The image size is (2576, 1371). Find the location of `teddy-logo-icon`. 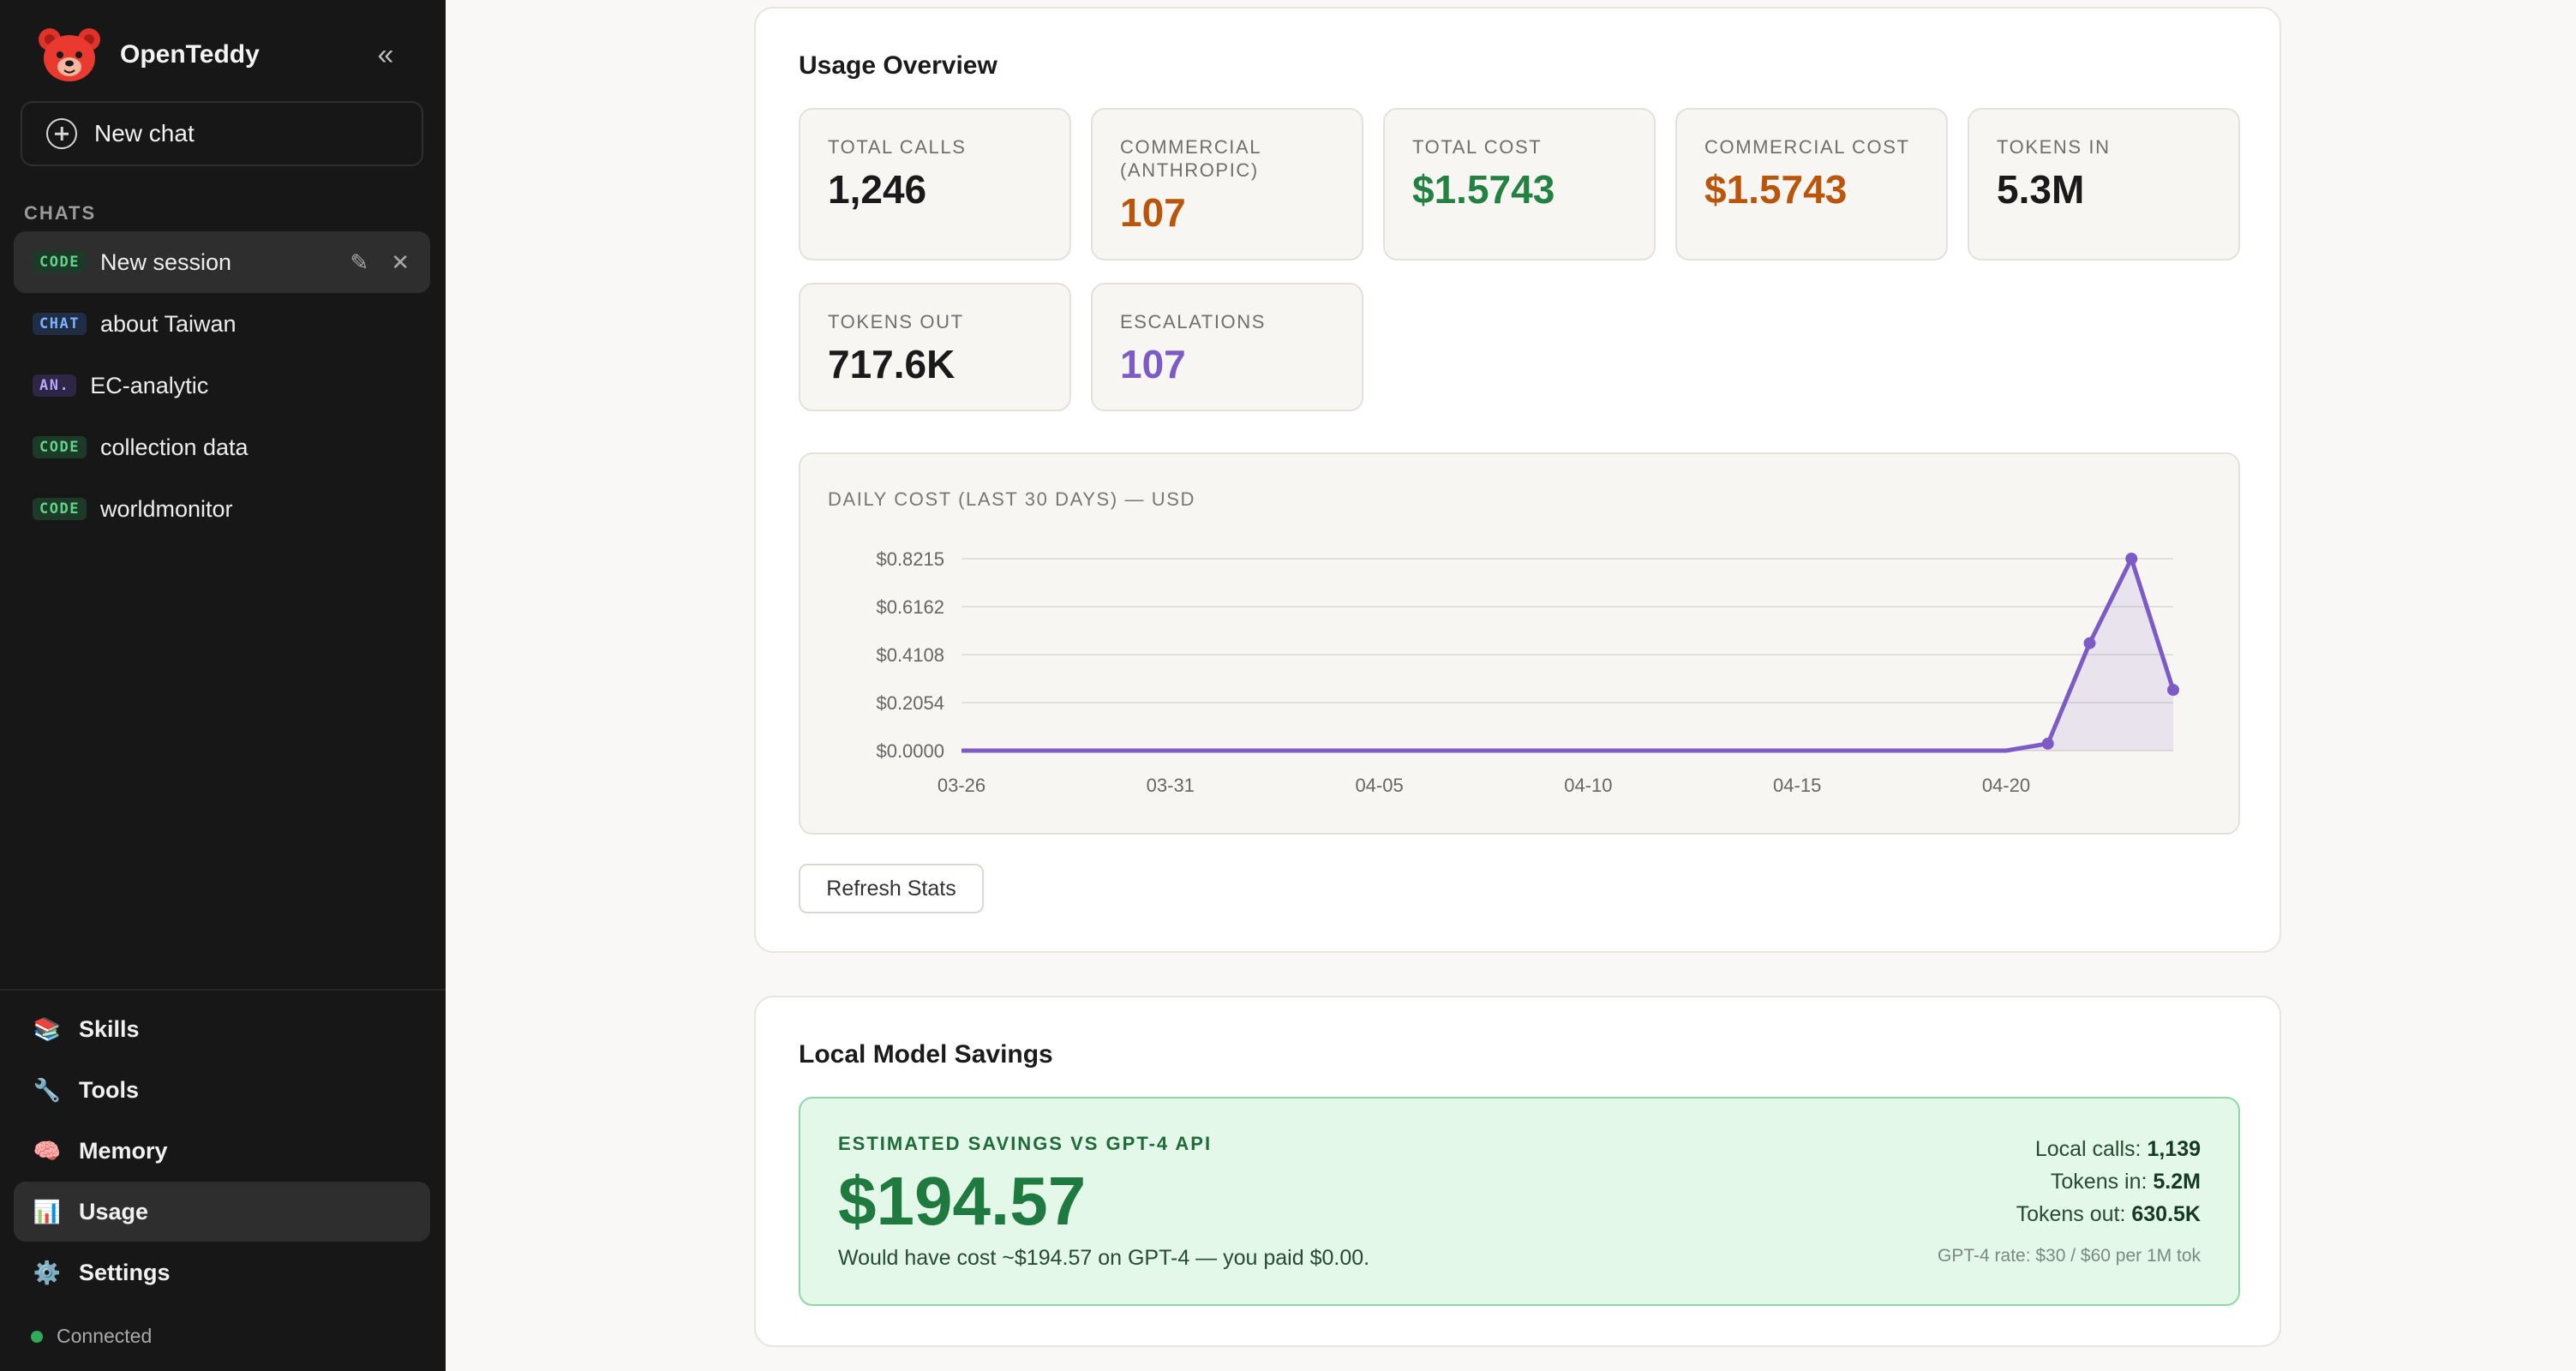

teddy-logo-icon is located at coordinates (69, 55).